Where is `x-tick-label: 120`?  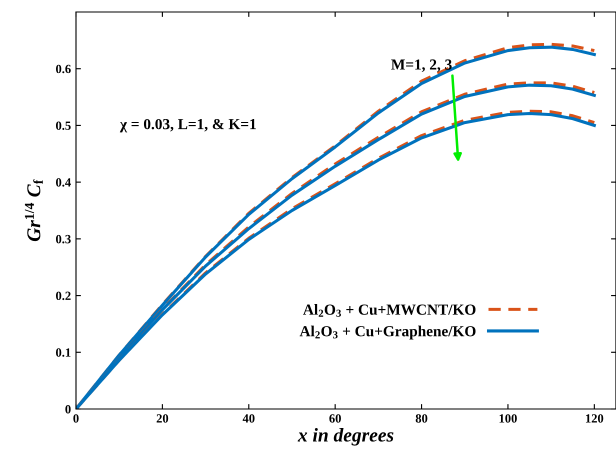 x-tick-label: 120 is located at coordinates (595, 418).